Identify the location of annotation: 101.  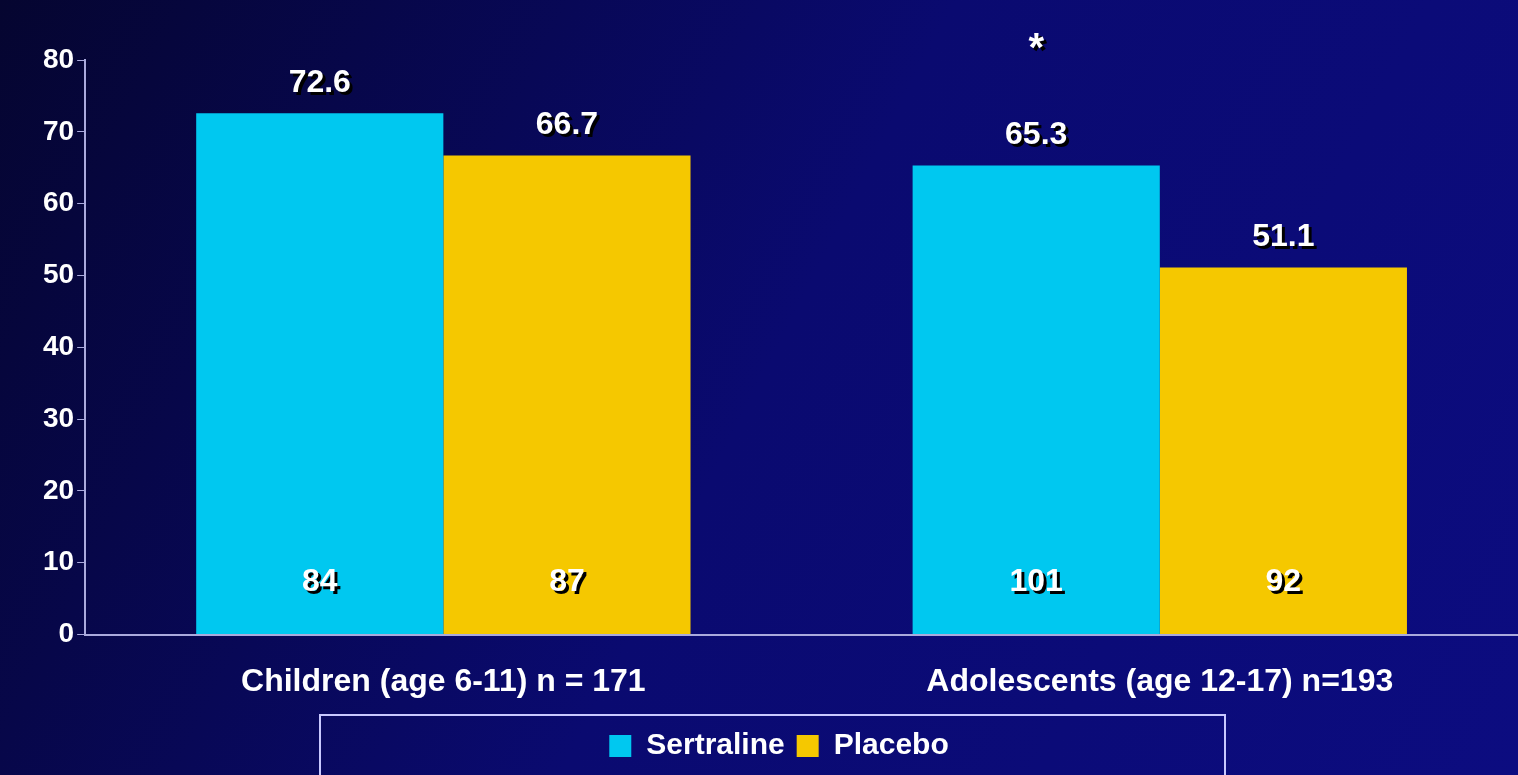
(1039, 583).